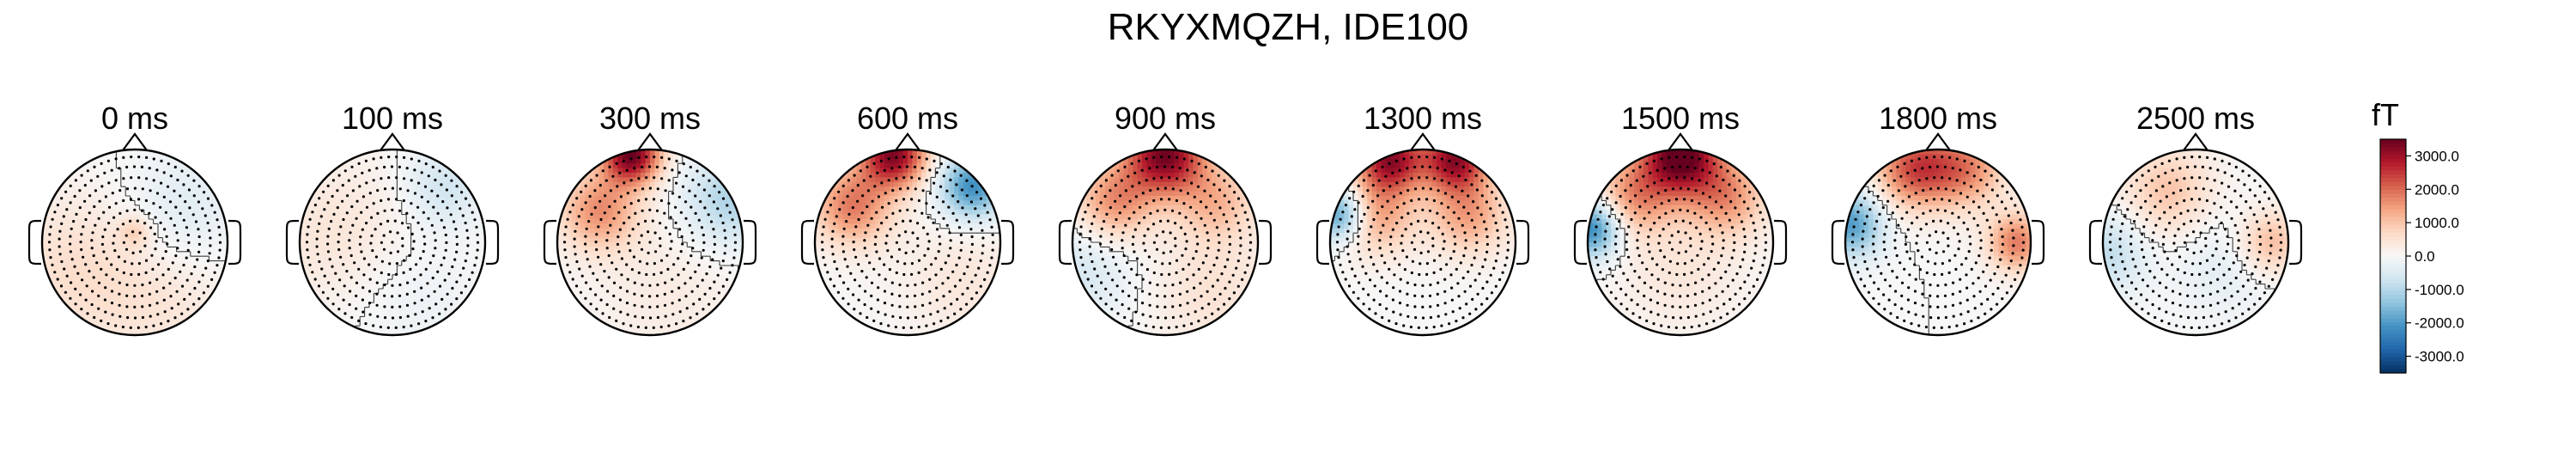 The width and height of the screenshot is (2576, 464). Describe the element at coordinates (383, 242) in the screenshot. I see `topomap-contours` at that location.